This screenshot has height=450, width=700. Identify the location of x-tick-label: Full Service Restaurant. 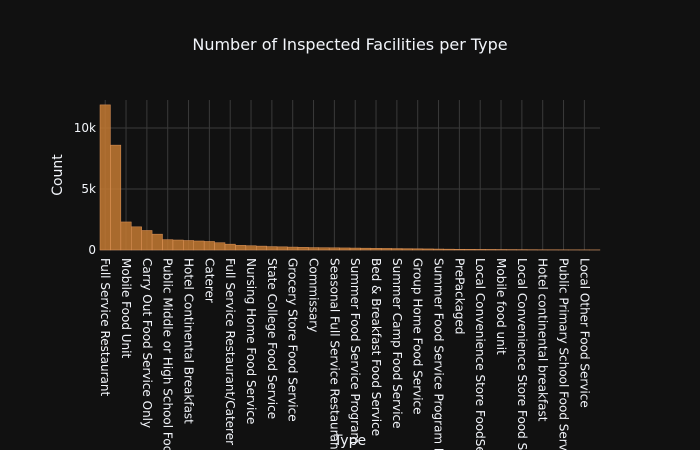
(105, 327).